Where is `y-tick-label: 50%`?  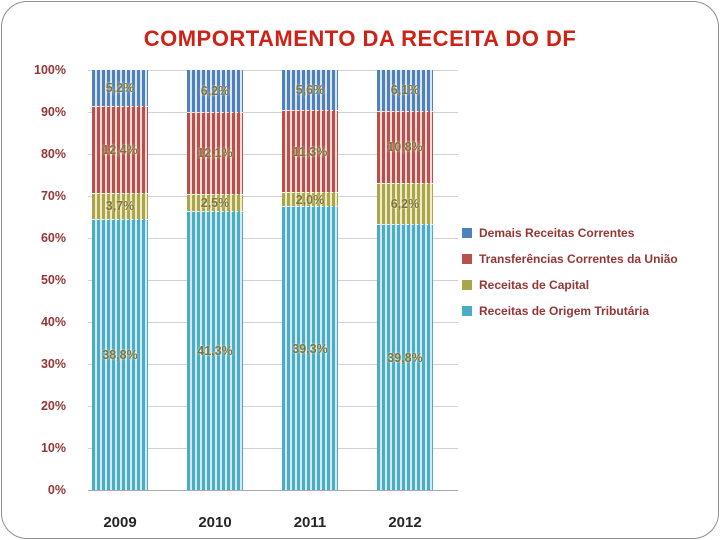
y-tick-label: 50% is located at coordinates (53, 280).